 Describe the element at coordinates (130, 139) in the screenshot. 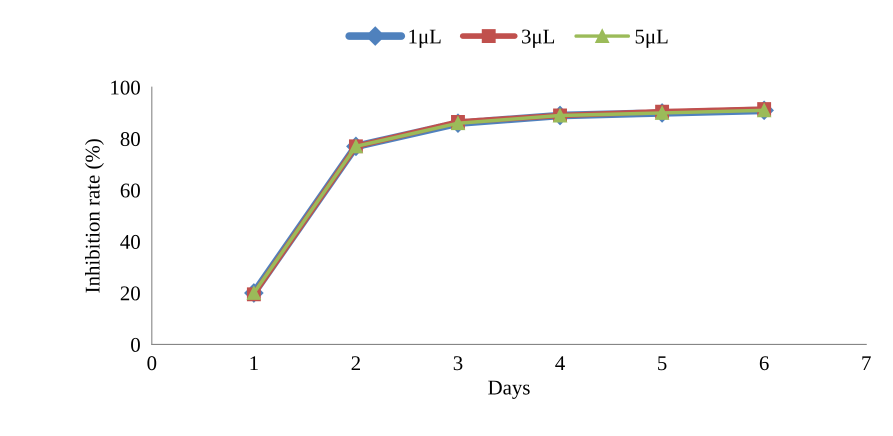

I see `y-tick-label: 80` at that location.